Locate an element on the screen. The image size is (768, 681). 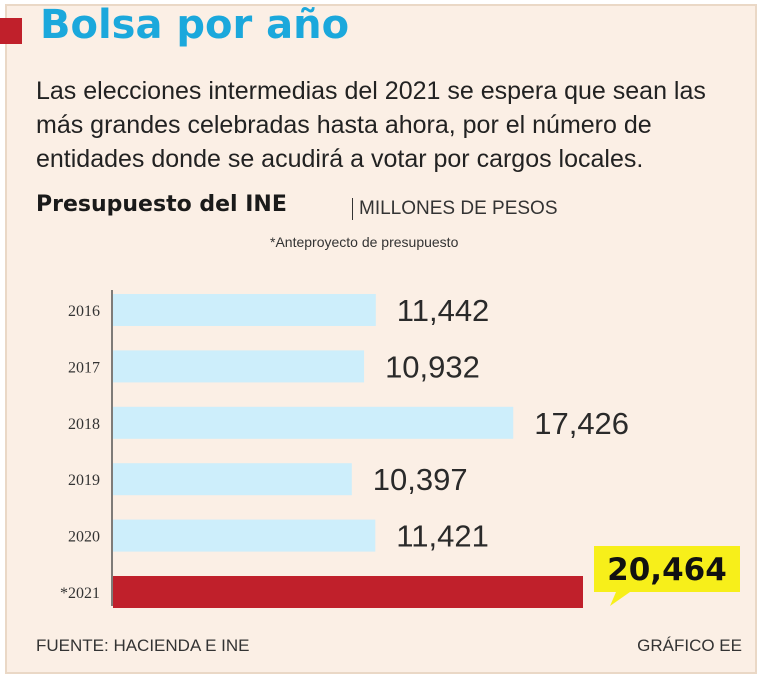
chart-unit: MILLONES DE PESOS is located at coordinates (455, 209).